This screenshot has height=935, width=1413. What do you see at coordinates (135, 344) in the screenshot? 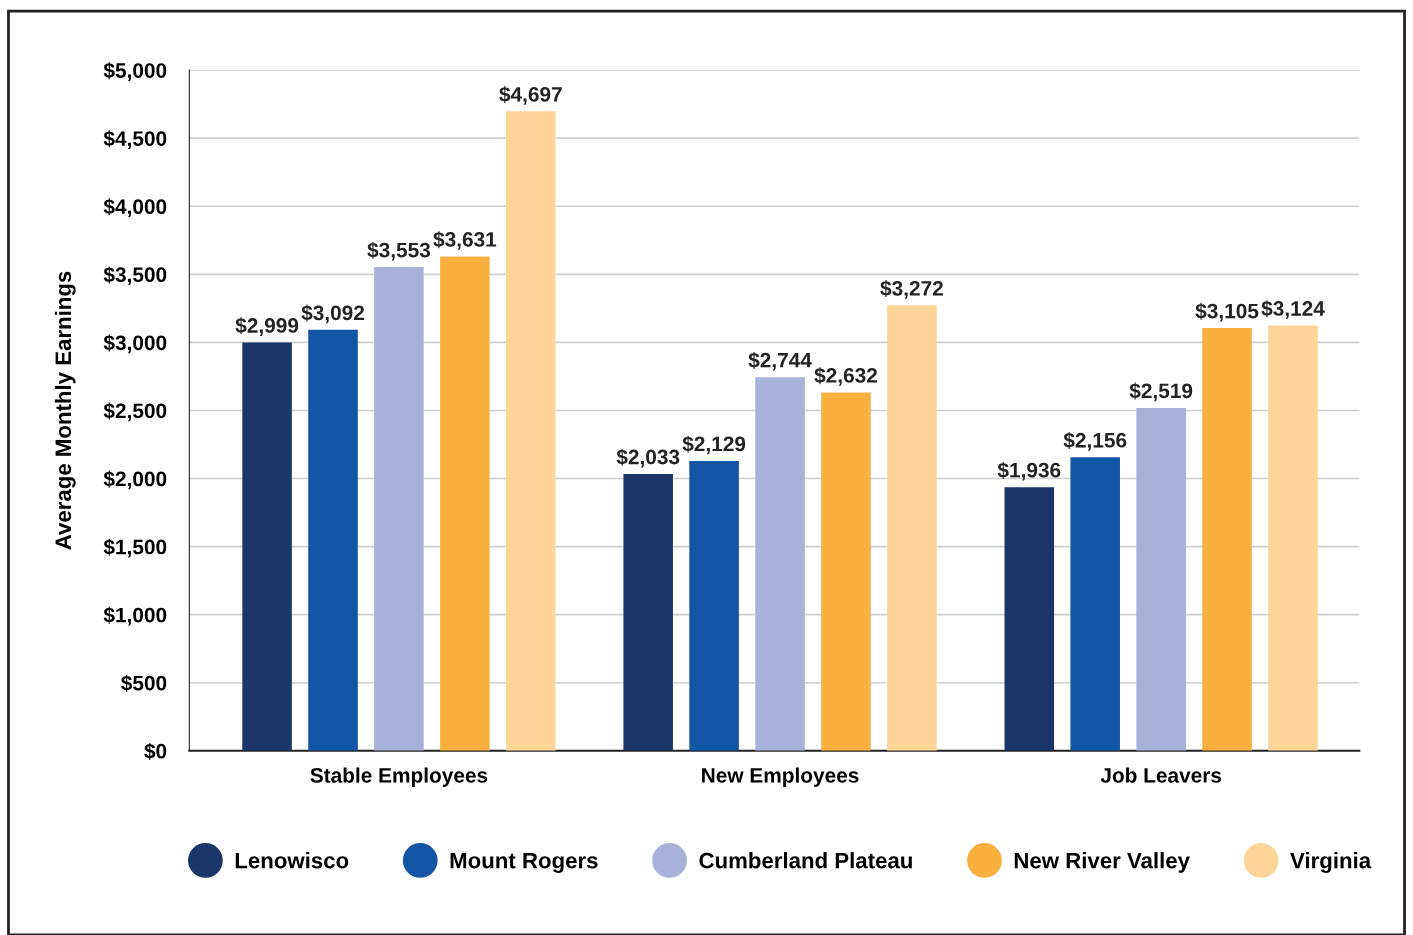
I see `y-tick-label: $3,000` at bounding box center [135, 344].